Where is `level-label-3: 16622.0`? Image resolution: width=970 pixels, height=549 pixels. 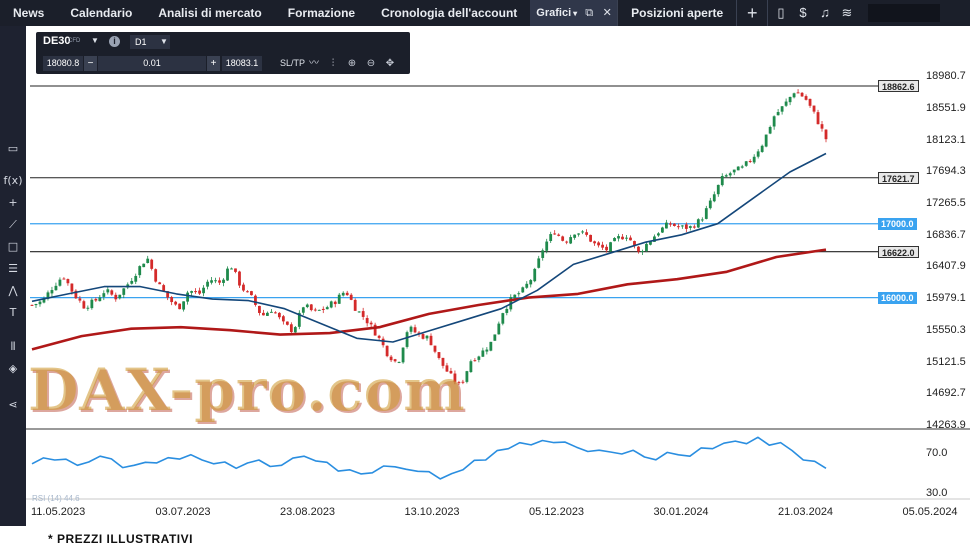
level-label-3: 16622.0 is located at coordinates (898, 251).